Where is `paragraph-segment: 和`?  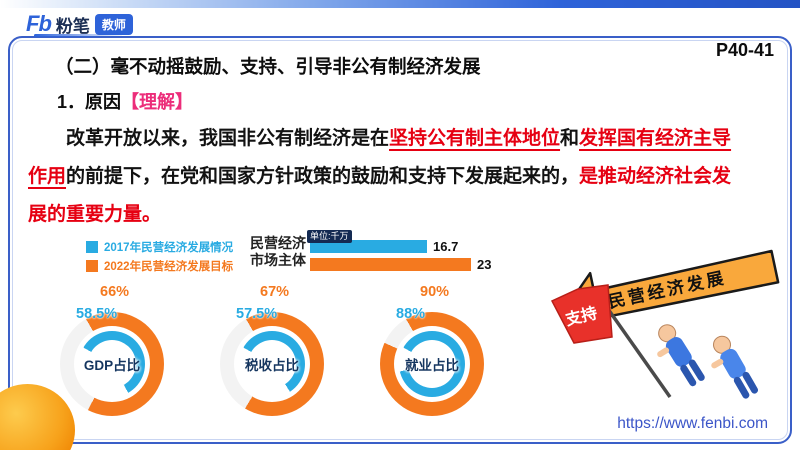 paragraph-segment: 和 is located at coordinates (570, 138).